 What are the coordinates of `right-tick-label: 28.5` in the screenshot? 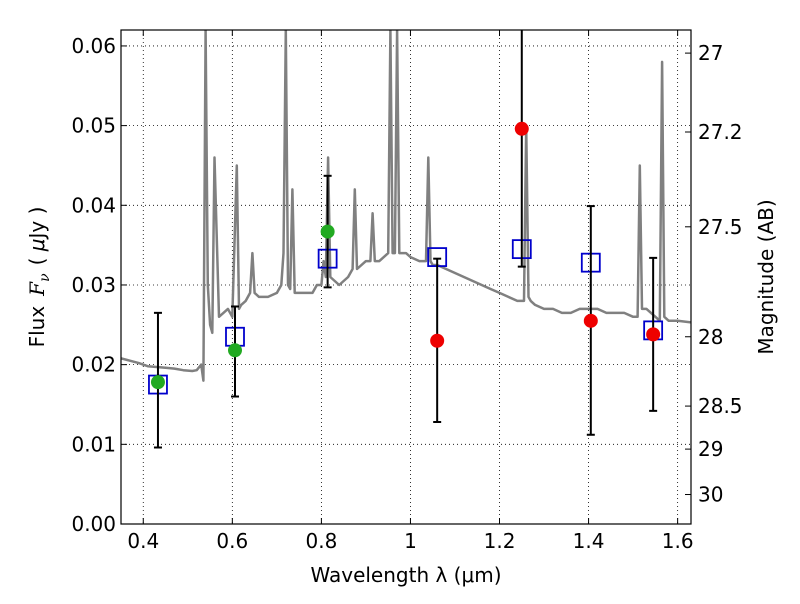 It's located at (720, 406).